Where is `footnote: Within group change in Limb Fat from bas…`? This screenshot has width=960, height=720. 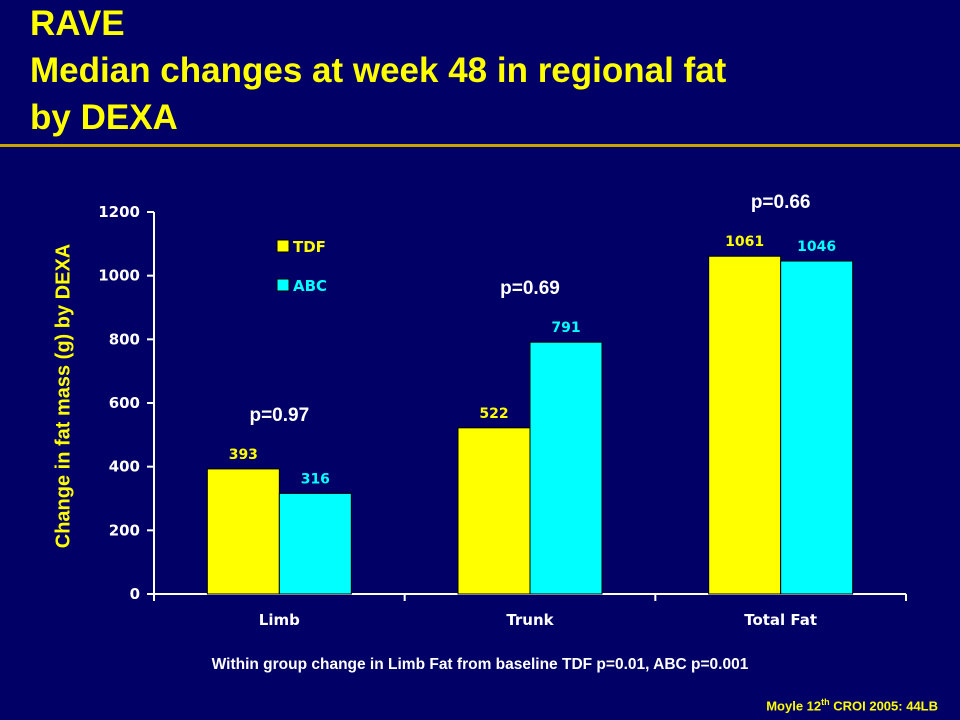
footnote: Within group change in Limb Fat from bas… is located at coordinates (480, 664).